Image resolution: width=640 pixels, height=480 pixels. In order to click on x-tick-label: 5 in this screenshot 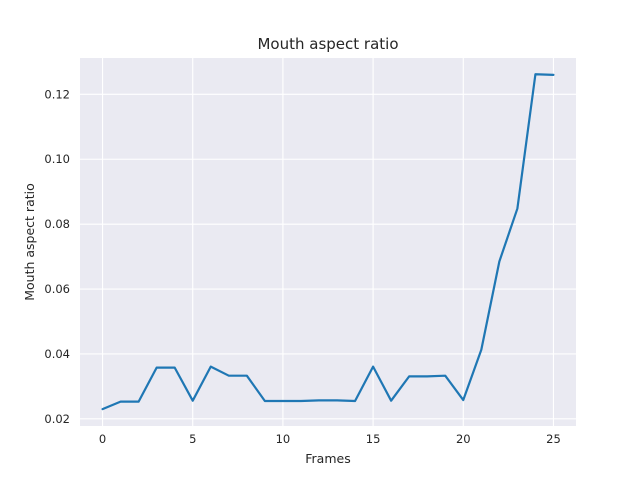, I will do `click(192, 439)`.